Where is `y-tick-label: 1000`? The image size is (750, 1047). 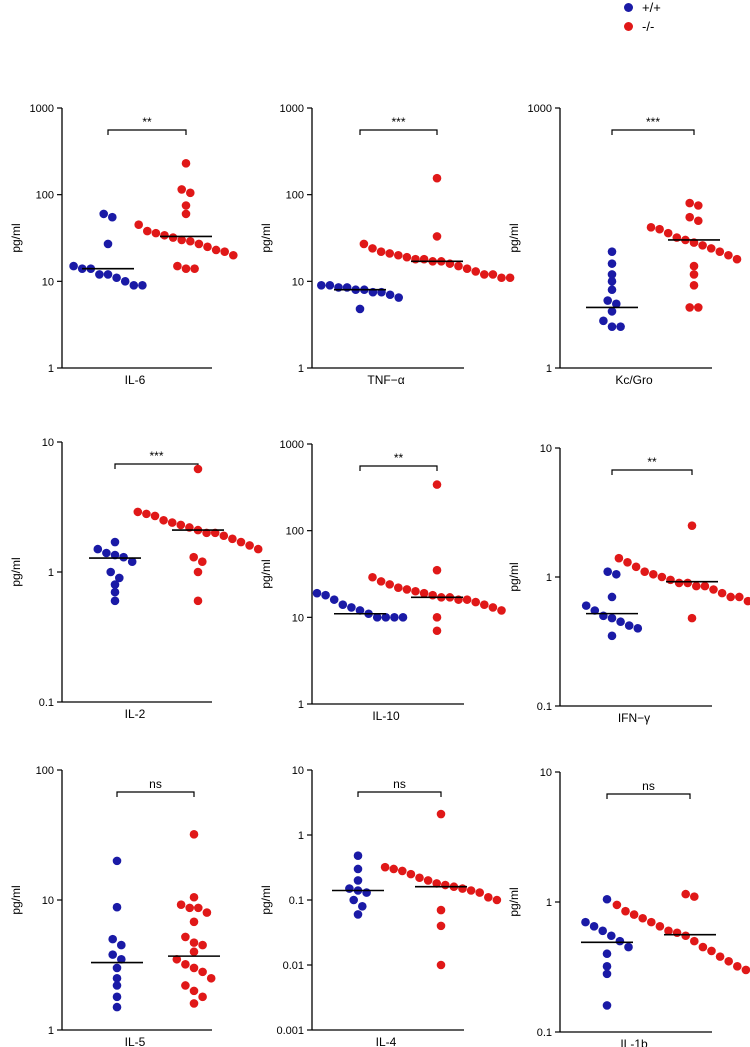 y-tick-label: 1000 is located at coordinates (292, 109).